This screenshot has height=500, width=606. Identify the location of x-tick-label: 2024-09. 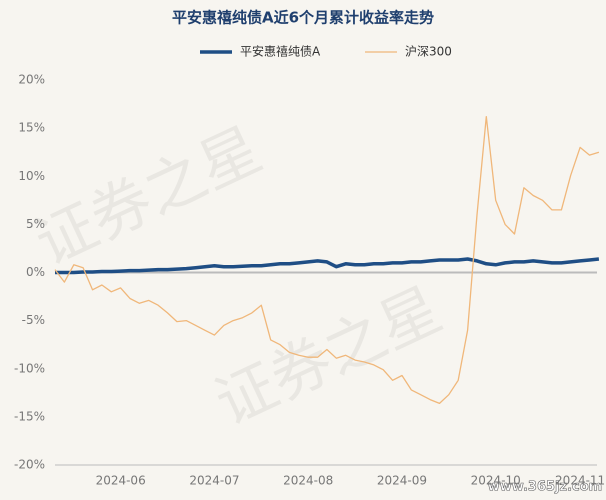
(402, 481).